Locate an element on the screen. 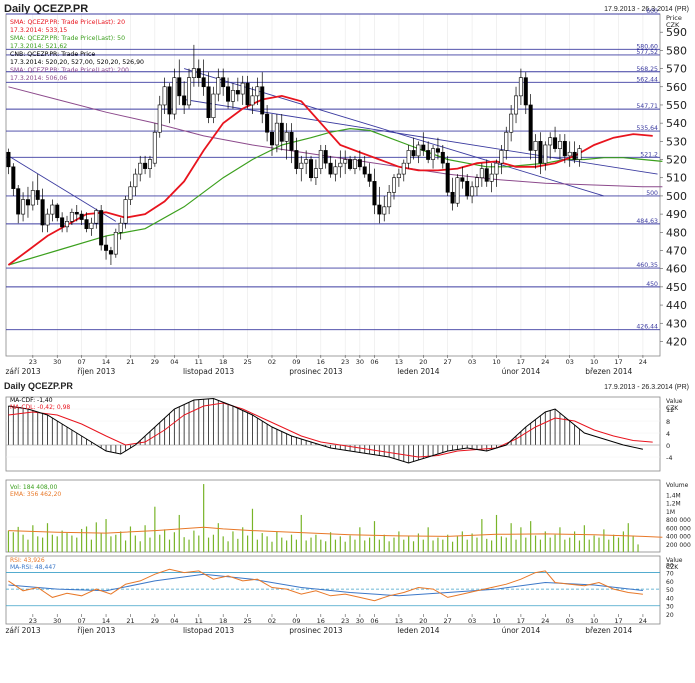 The width and height of the screenshot is (695, 683). support-line-label: 426,44 is located at coordinates (647, 327).